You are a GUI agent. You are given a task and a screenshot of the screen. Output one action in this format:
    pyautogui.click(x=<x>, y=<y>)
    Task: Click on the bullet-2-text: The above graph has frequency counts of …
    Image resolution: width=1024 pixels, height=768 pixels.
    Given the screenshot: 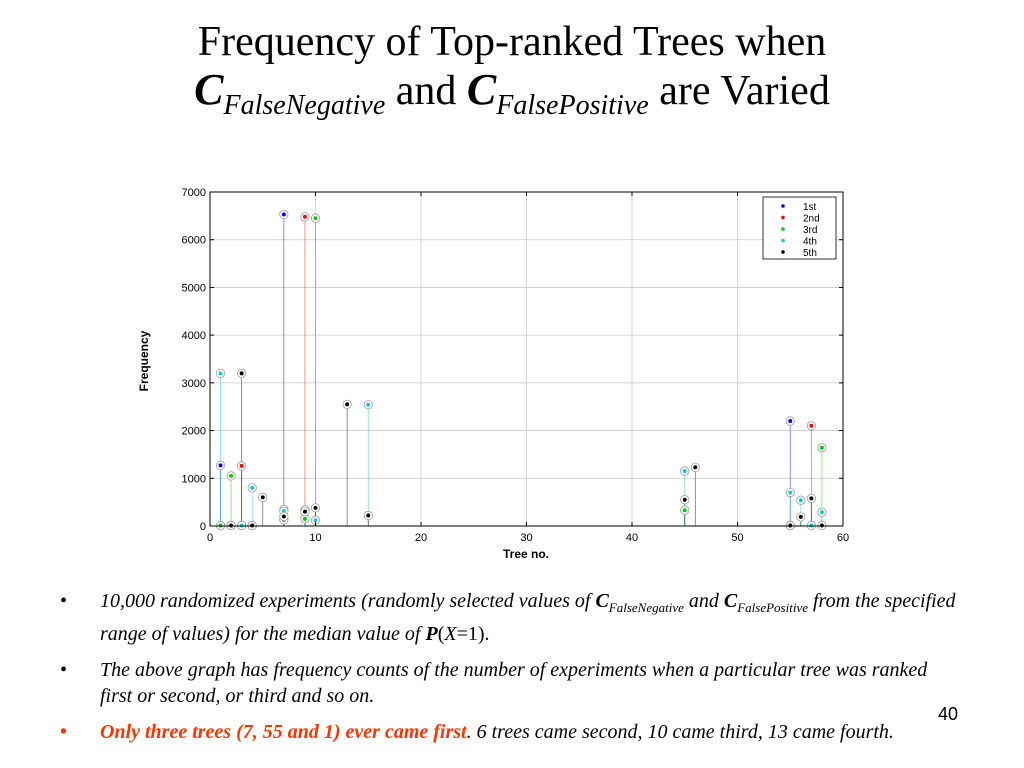 What is the action you would take?
    pyautogui.click(x=514, y=683)
    